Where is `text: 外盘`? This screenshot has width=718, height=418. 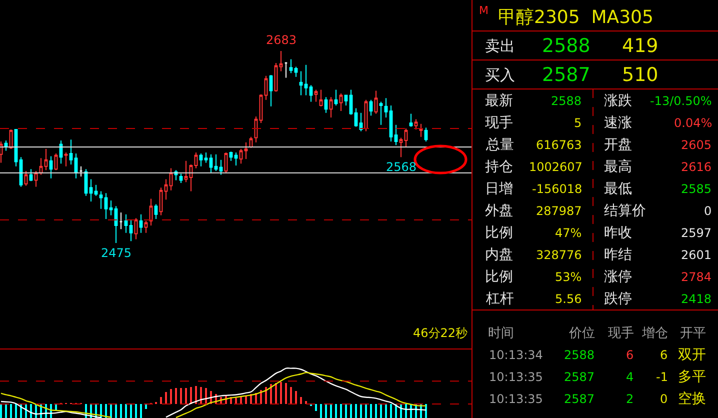
text: 外盘 is located at coordinates (499, 211).